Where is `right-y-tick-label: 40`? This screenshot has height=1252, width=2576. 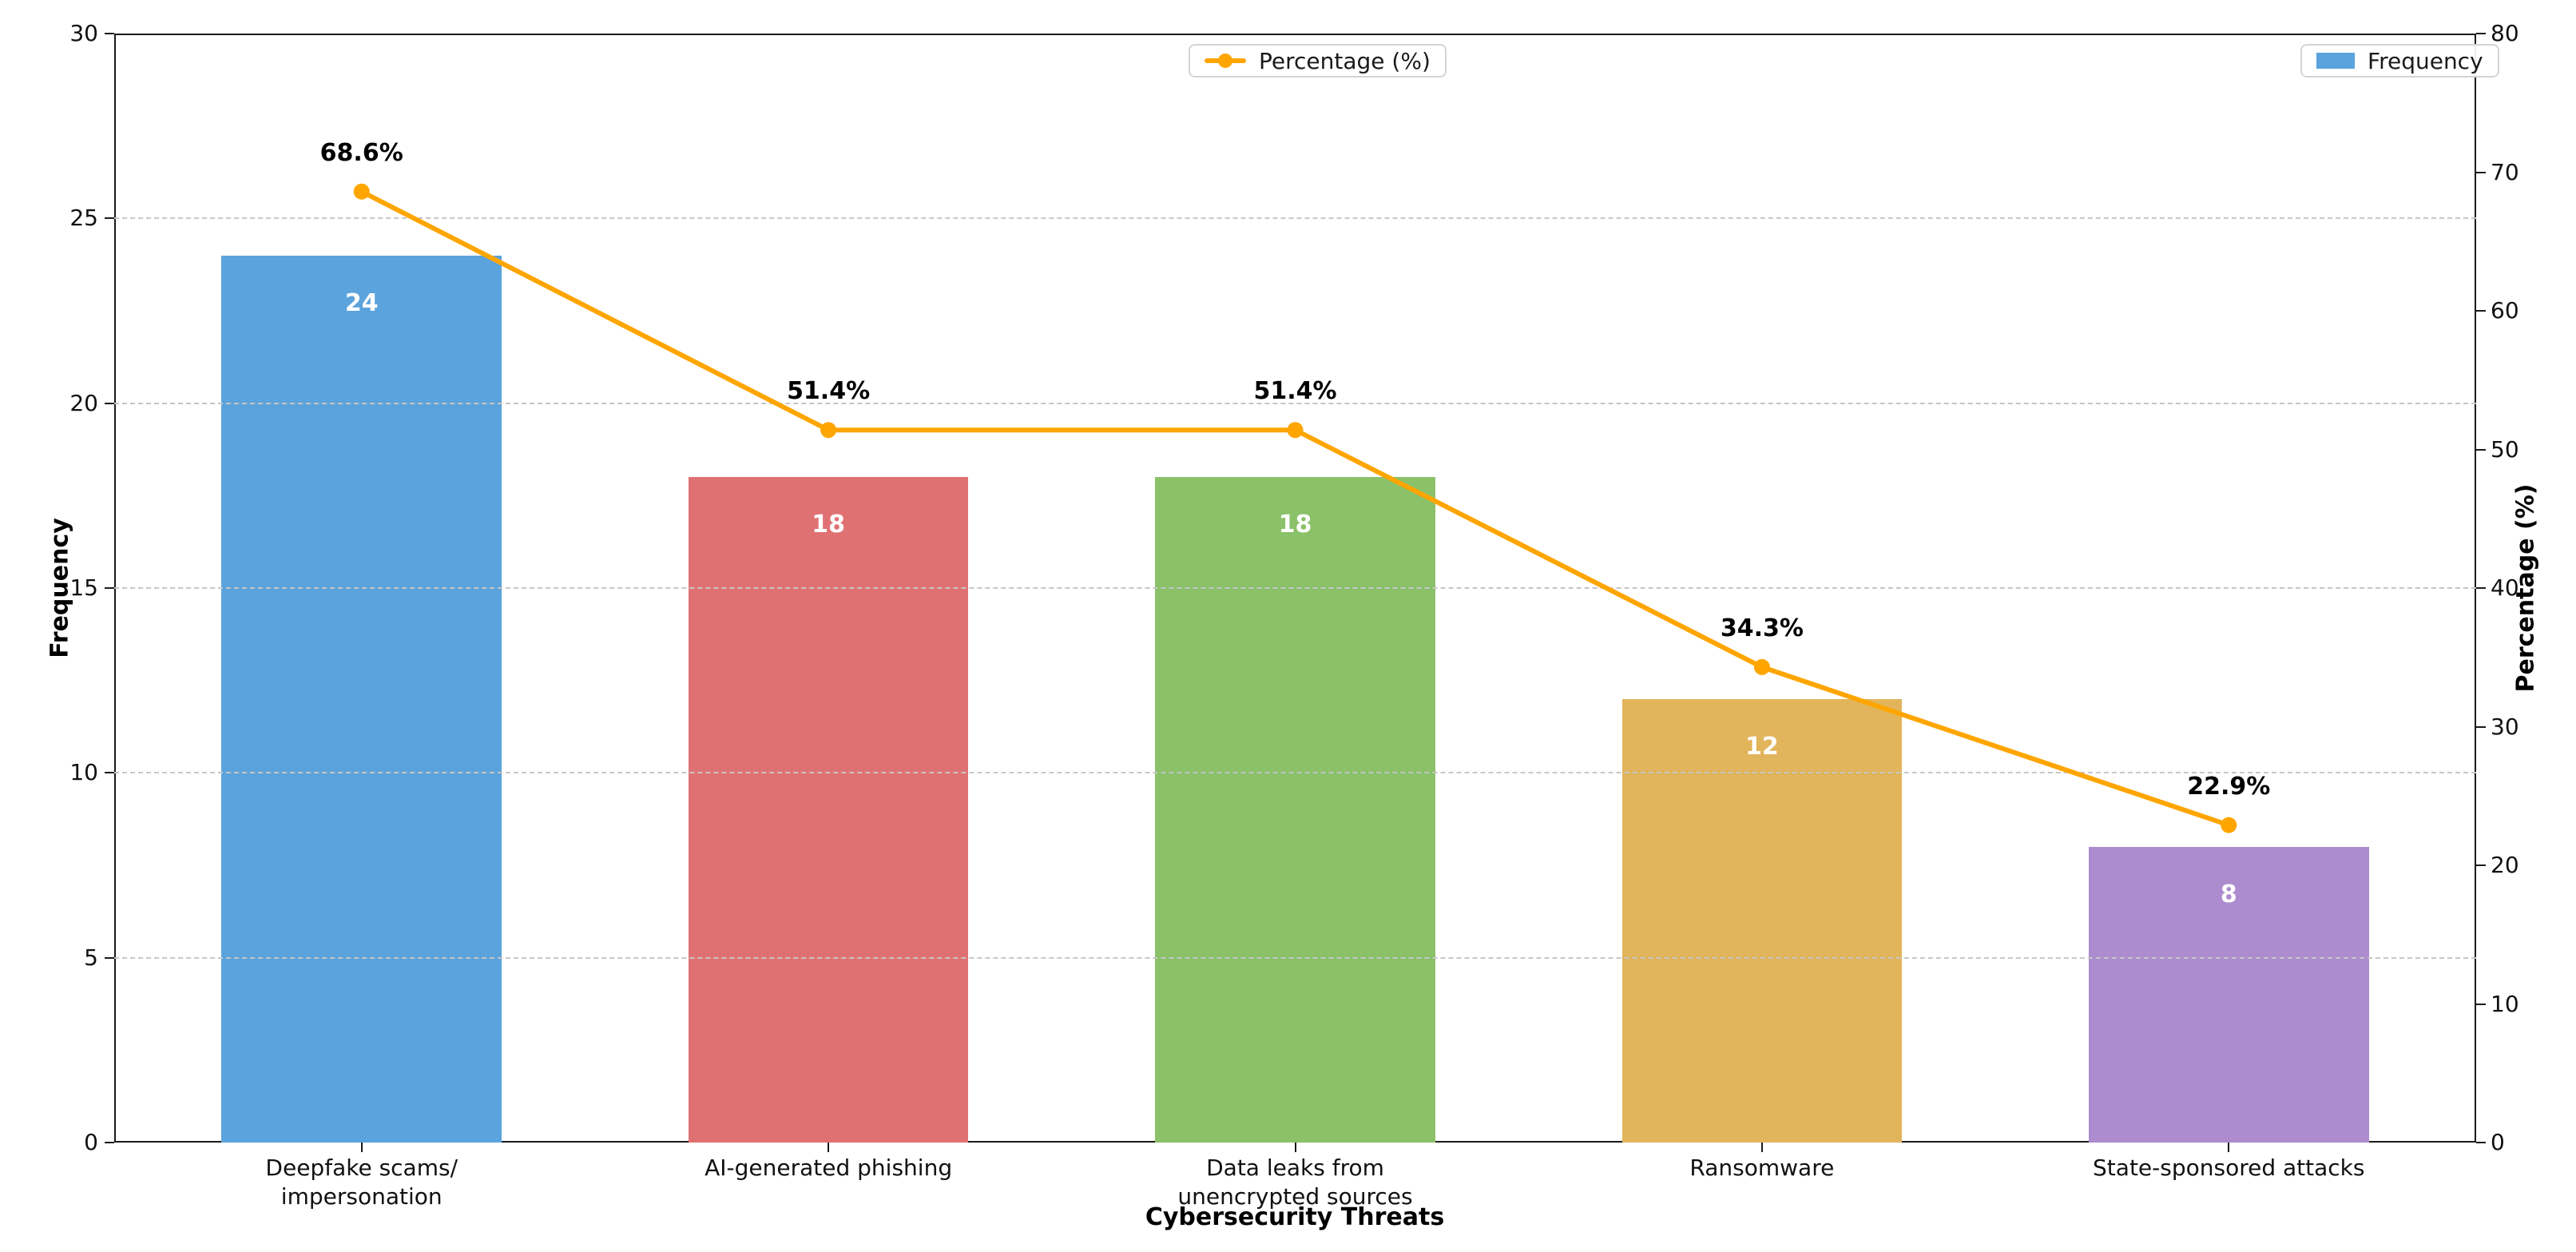
right-y-tick-label: 40 is located at coordinates (2505, 587).